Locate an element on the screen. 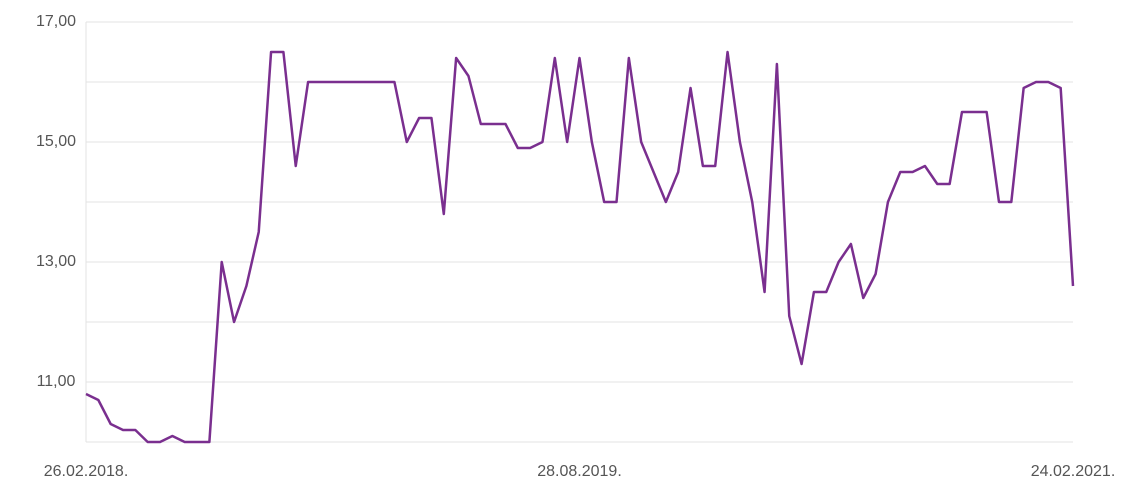 Image resolution: width=1140 pixels, height=487 pixels. y-tick-label: 15,00 is located at coordinates (56, 141).